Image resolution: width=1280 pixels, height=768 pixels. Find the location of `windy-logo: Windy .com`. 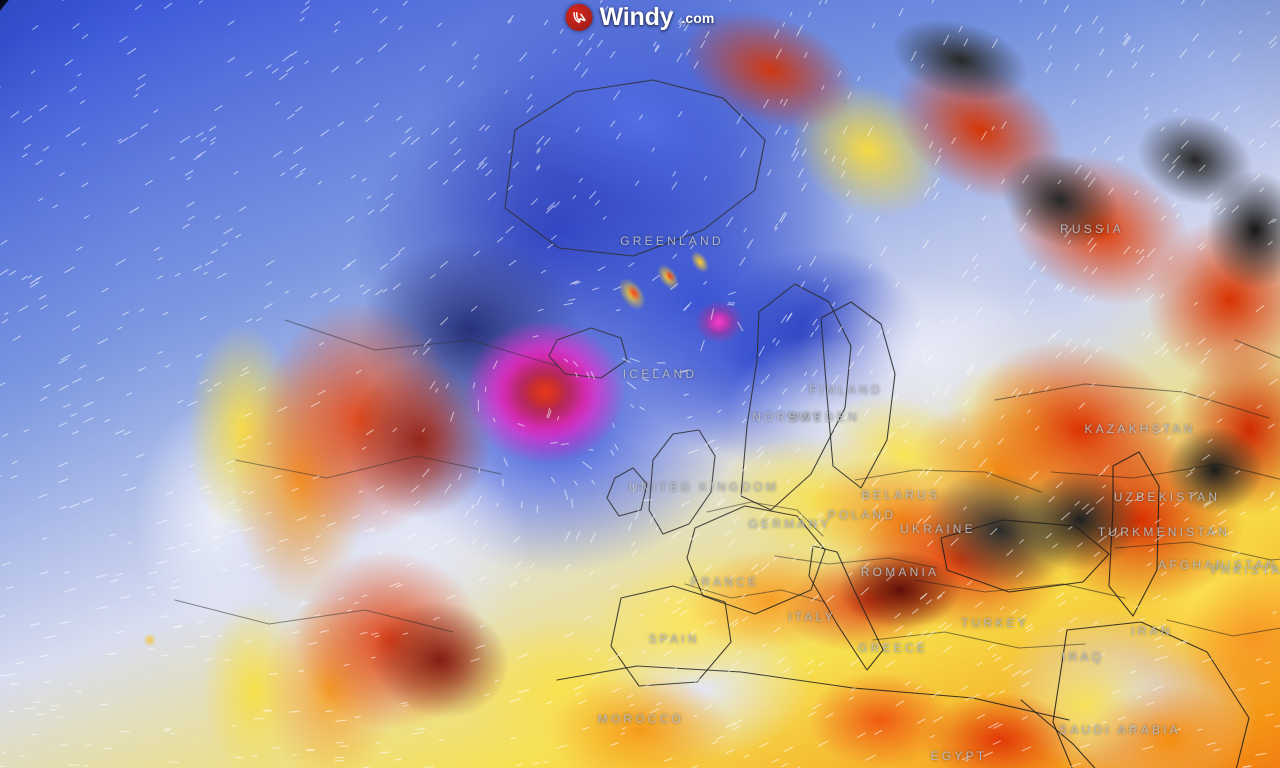

windy-logo: Windy .com is located at coordinates (640, 17).